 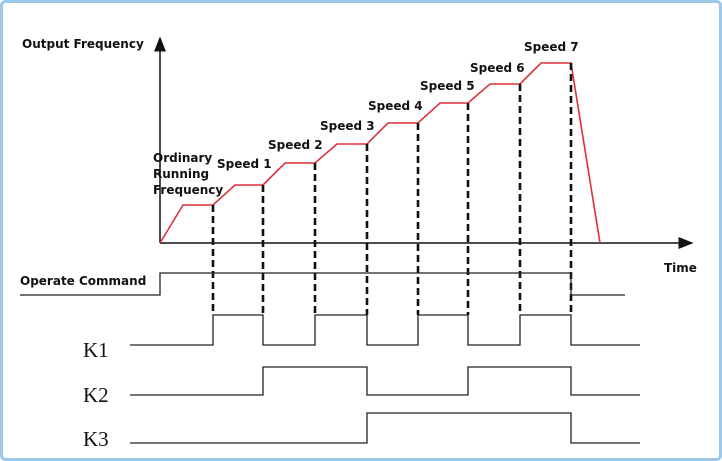 I want to click on ordinary-label: Frequency, so click(x=188, y=190).